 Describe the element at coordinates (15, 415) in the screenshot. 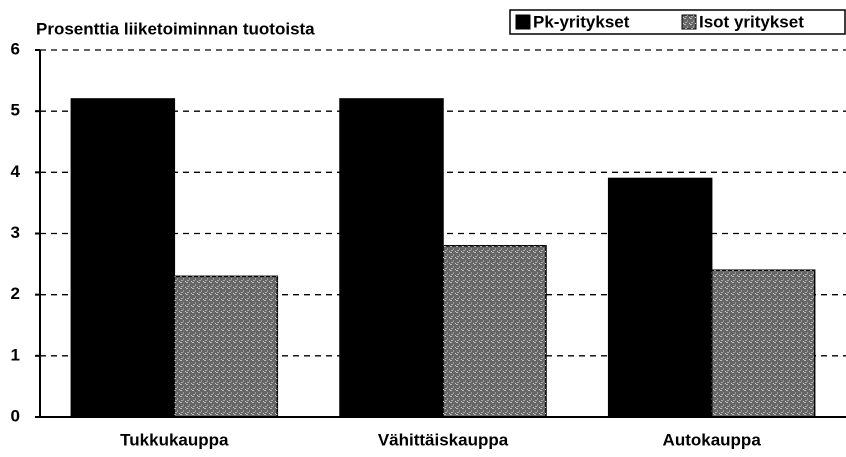

I see `y-tick-label: 0` at that location.